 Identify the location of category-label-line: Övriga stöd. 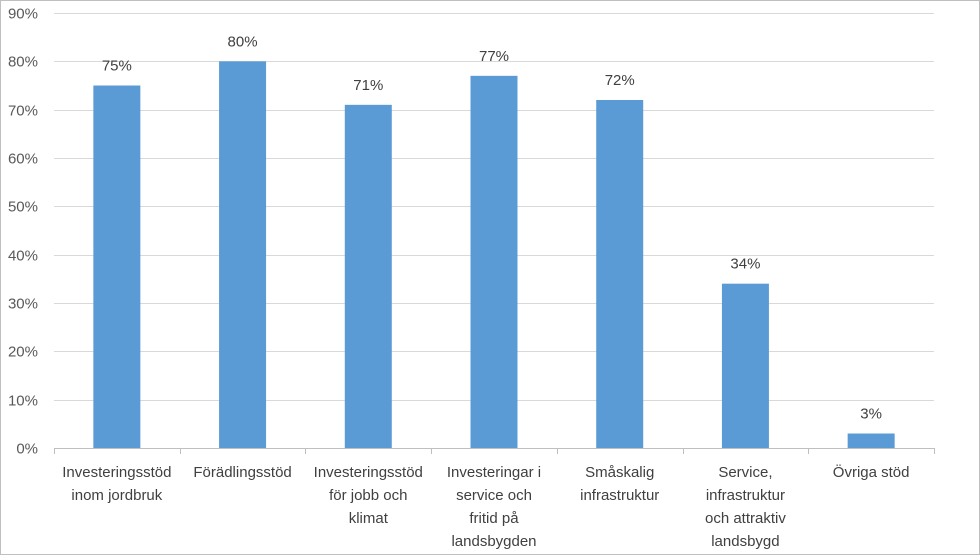
(871, 472).